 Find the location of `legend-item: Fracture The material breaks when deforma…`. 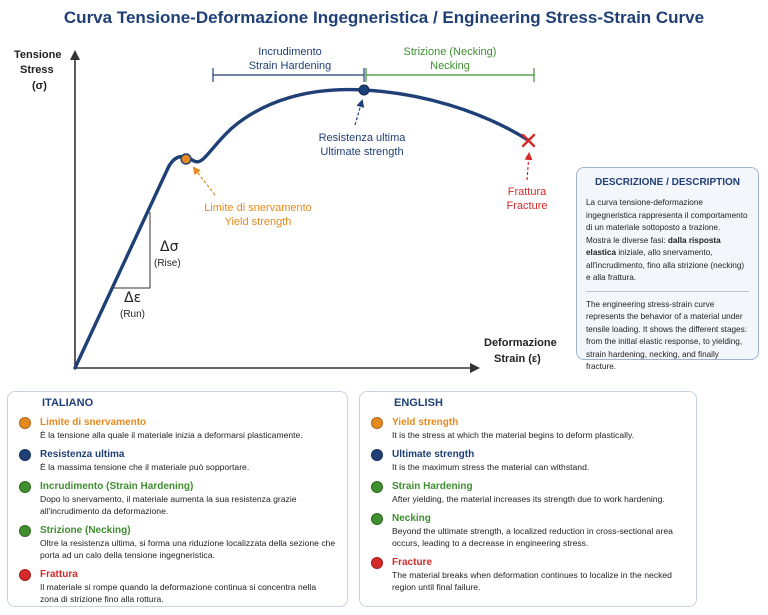

legend-item: Fracture The material breaks when deforma… is located at coordinates (528, 574).